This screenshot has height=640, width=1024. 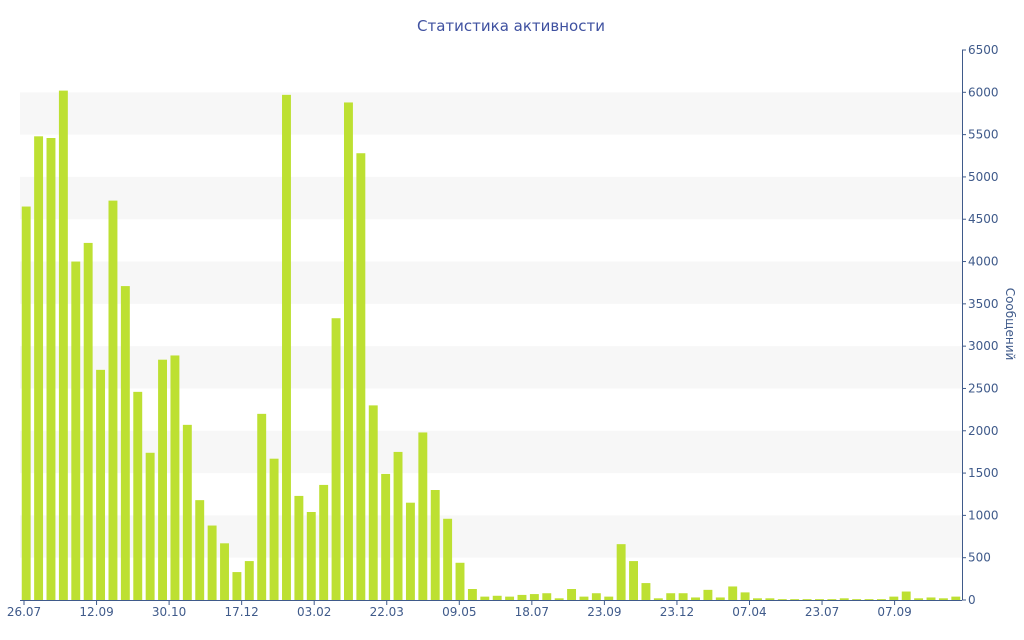 I want to click on y-tick-label: 2000, so click(x=983, y=431).